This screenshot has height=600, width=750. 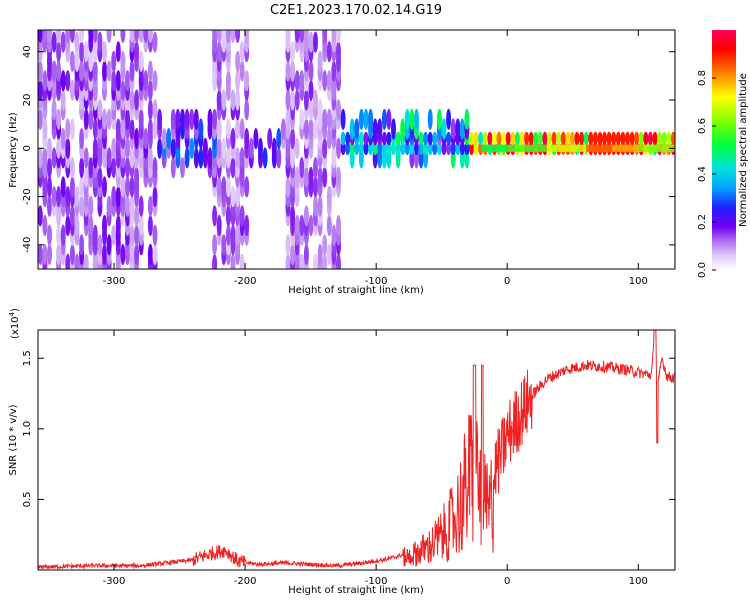 What do you see at coordinates (702, 126) in the screenshot?
I see `colorbar-tick-label: 0.6` at bounding box center [702, 126].